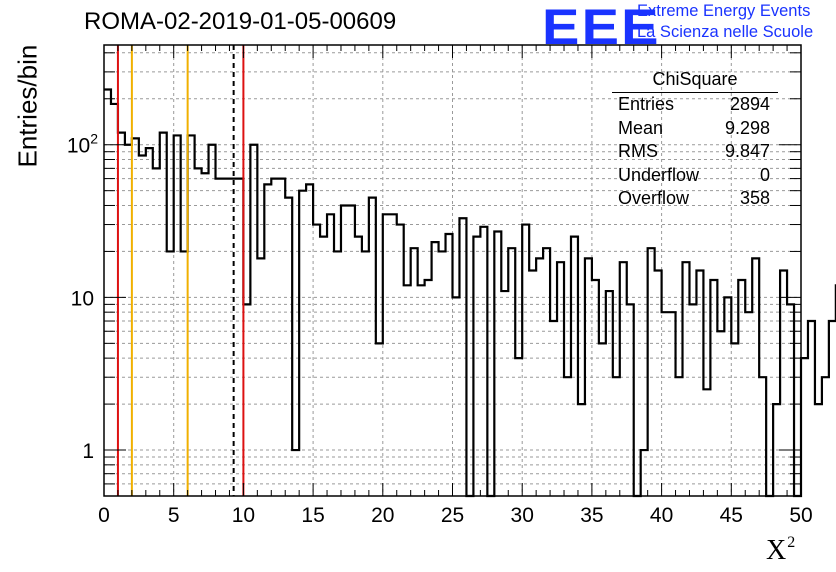 This screenshot has height=572, width=836. I want to click on x-tick-label: 15, so click(312, 515).